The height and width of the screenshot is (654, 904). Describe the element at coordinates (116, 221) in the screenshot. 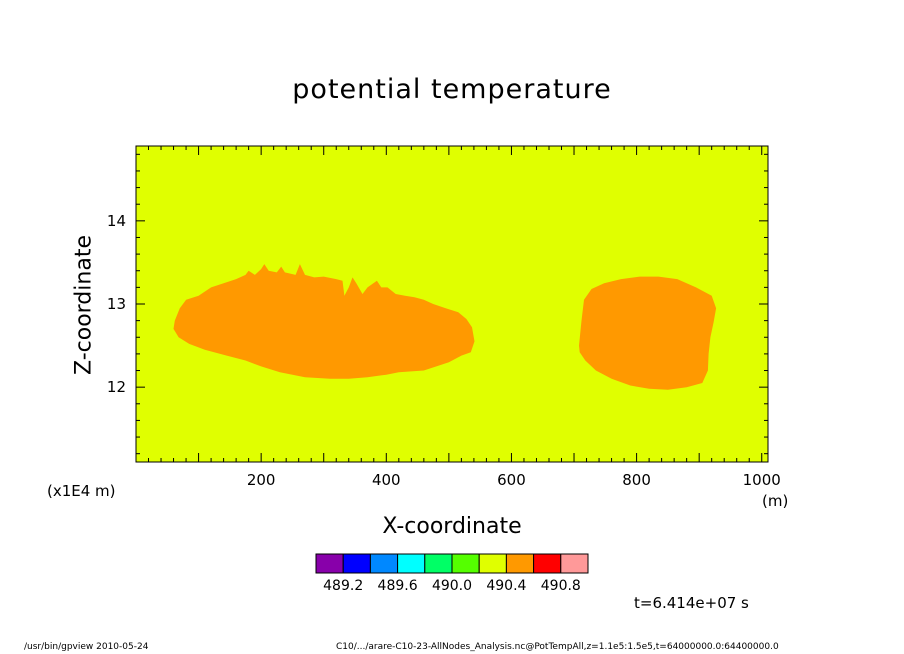

I see `y-tick-label: 14` at that location.